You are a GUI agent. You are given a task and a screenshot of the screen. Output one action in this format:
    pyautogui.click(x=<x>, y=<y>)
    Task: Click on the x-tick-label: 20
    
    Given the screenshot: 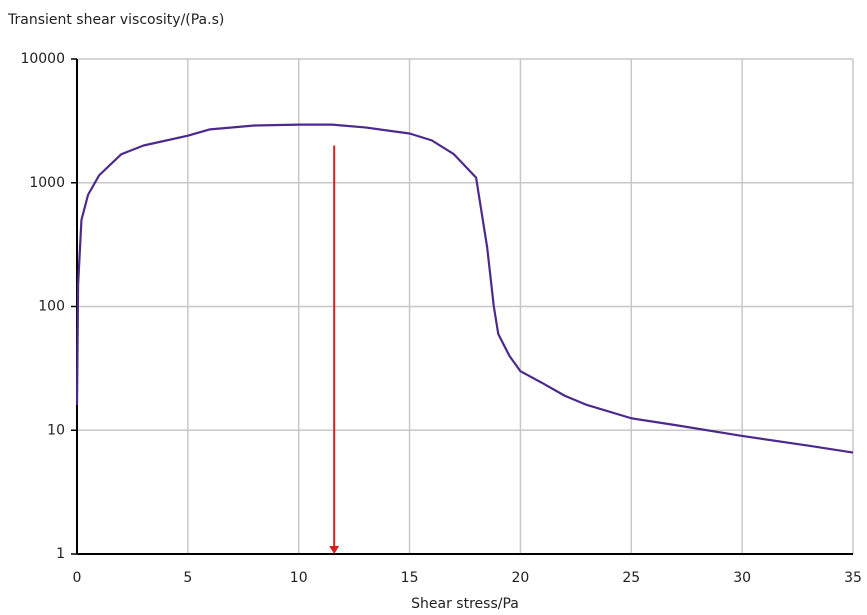 What is the action you would take?
    pyautogui.click(x=521, y=578)
    